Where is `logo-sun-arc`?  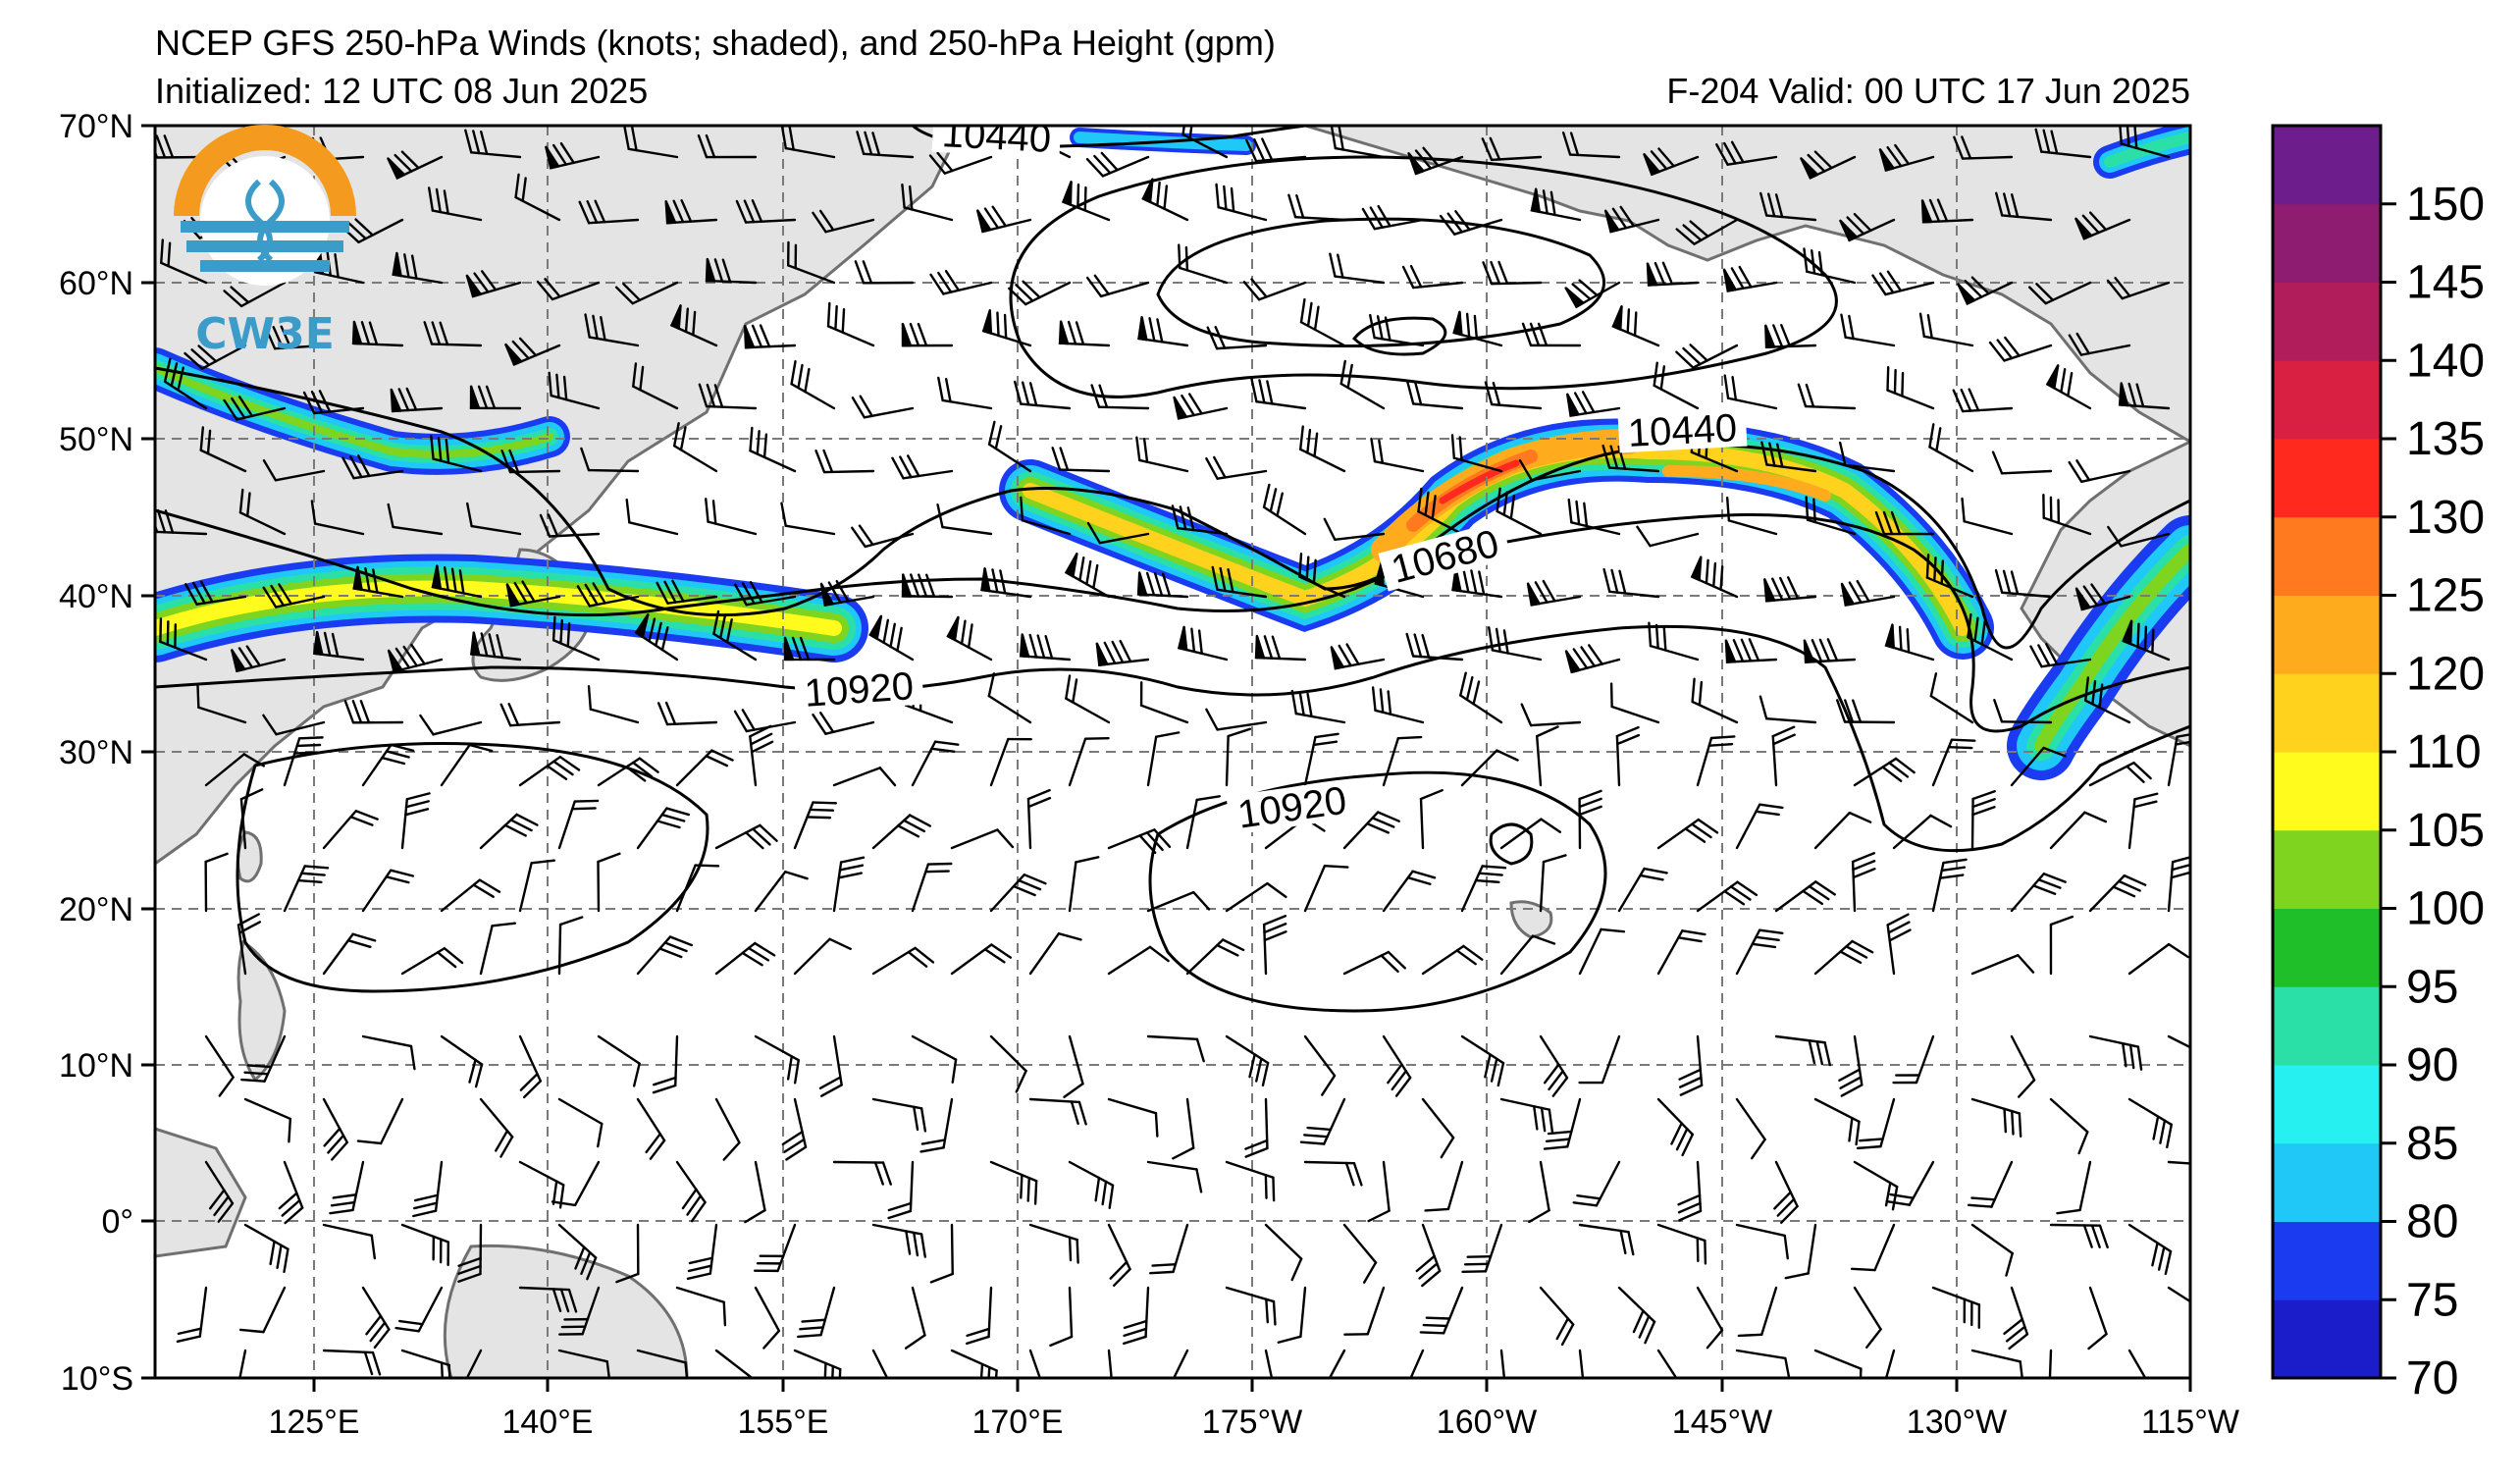 logo-sun-arc is located at coordinates (265, 171).